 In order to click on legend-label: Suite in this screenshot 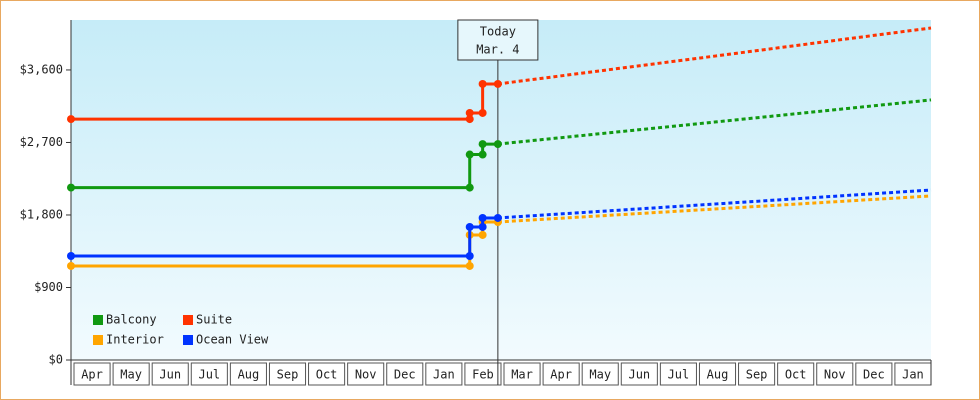, I will do `click(214, 320)`.